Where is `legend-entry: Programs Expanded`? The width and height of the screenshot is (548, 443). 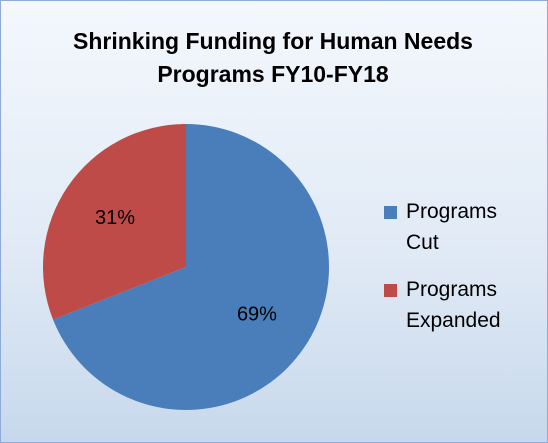
legend-entry: Programs Expanded is located at coordinates (457, 305).